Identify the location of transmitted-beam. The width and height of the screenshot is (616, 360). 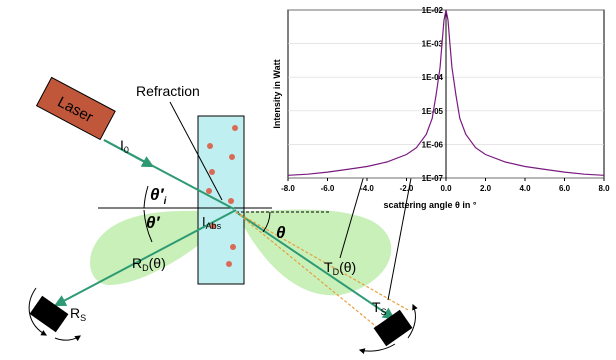
(315, 265).